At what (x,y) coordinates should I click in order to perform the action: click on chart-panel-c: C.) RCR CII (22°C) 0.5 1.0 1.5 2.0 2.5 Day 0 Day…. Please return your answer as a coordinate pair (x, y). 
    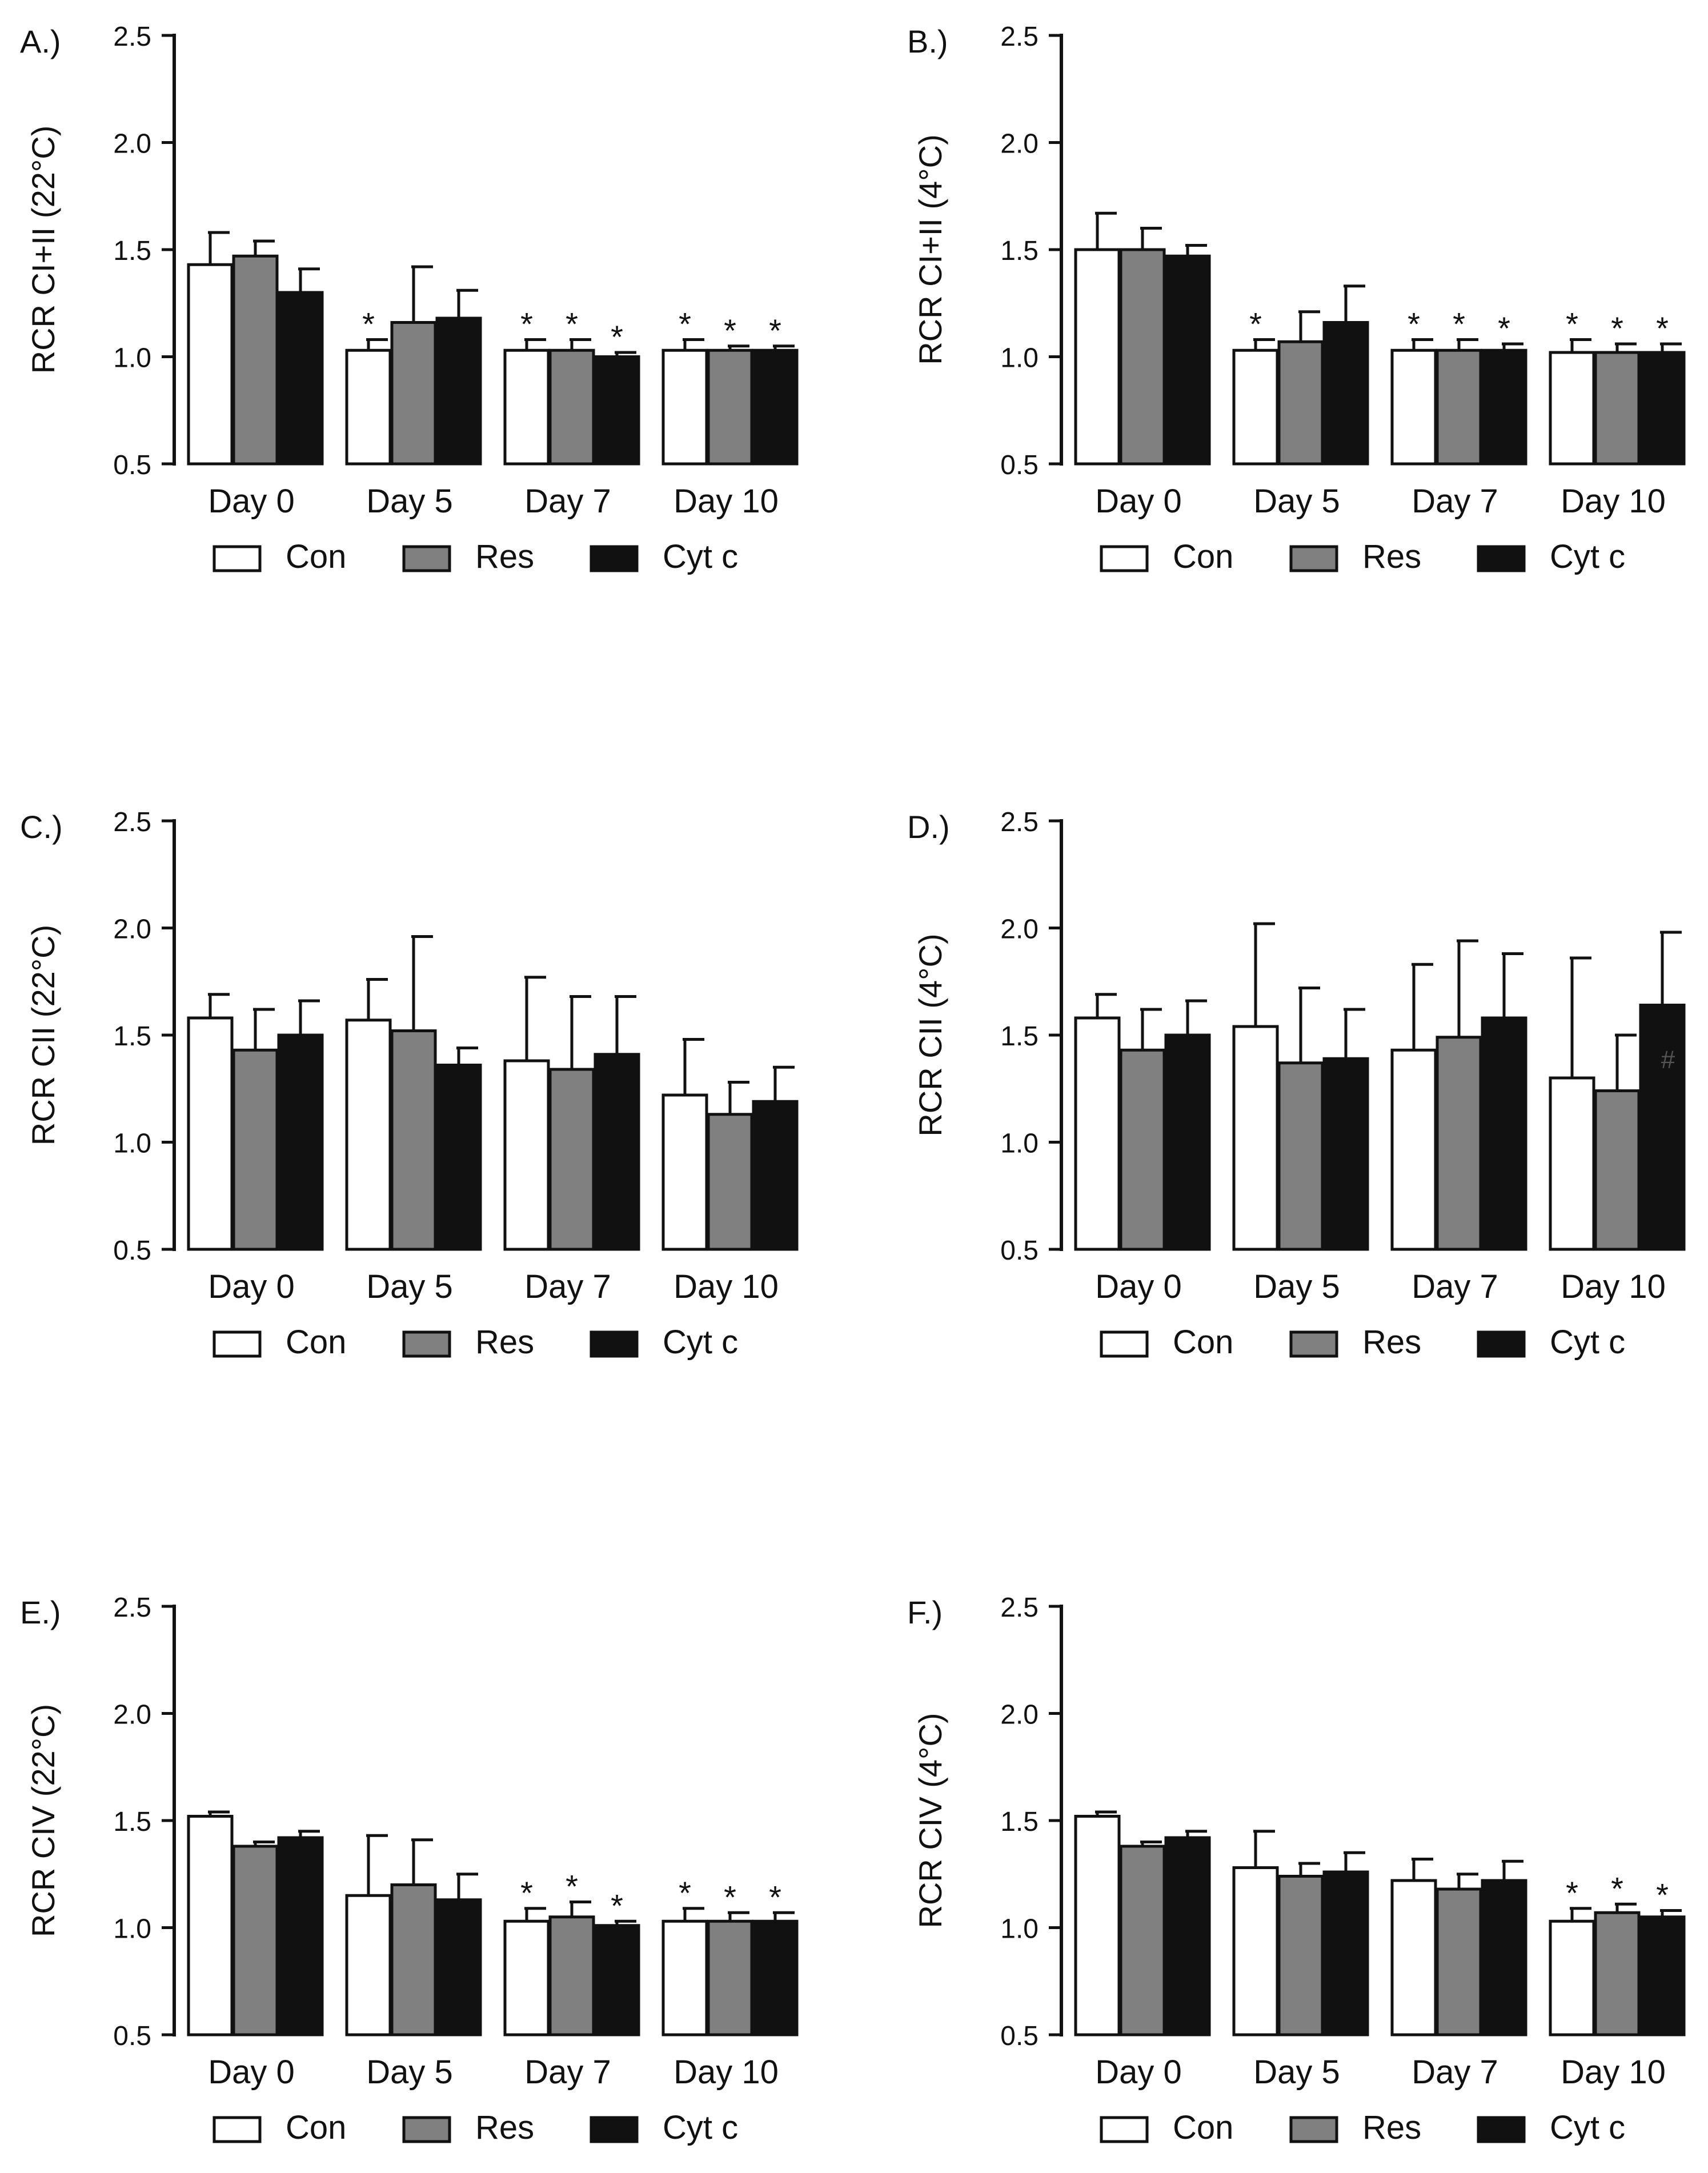
    Looking at the image, I should click on (410, 1084).